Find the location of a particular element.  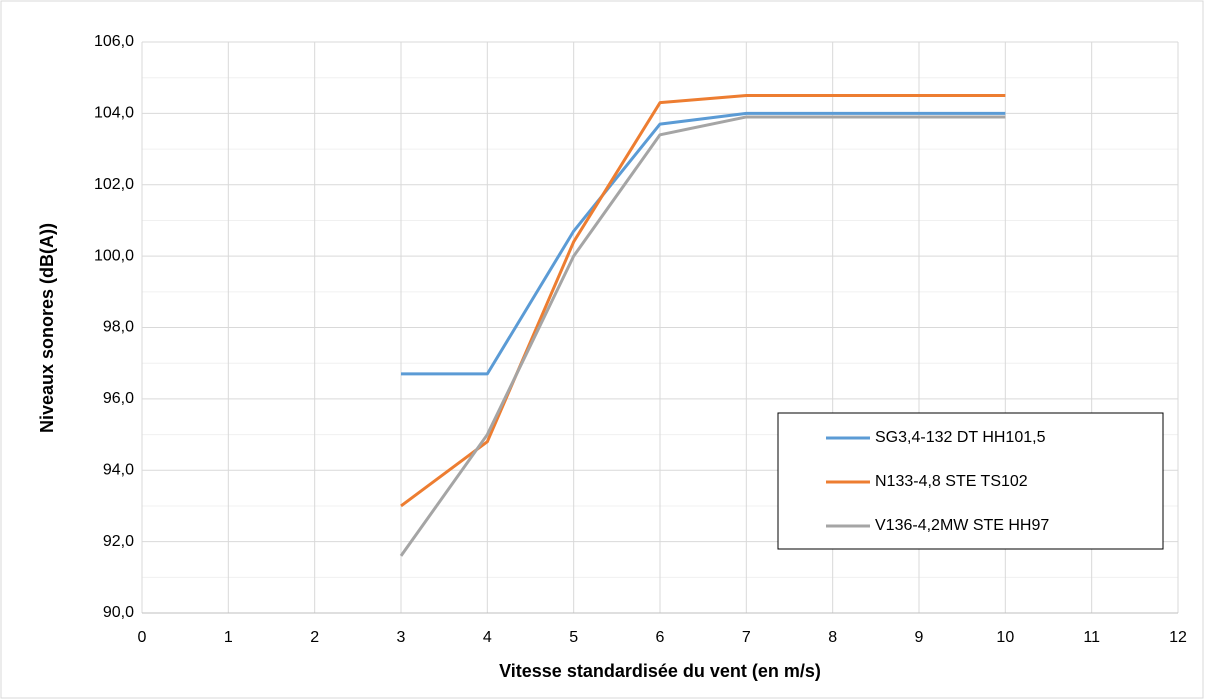

x-axis-label: Vitesse standardisée du vent (en m/s) is located at coordinates (660, 671).